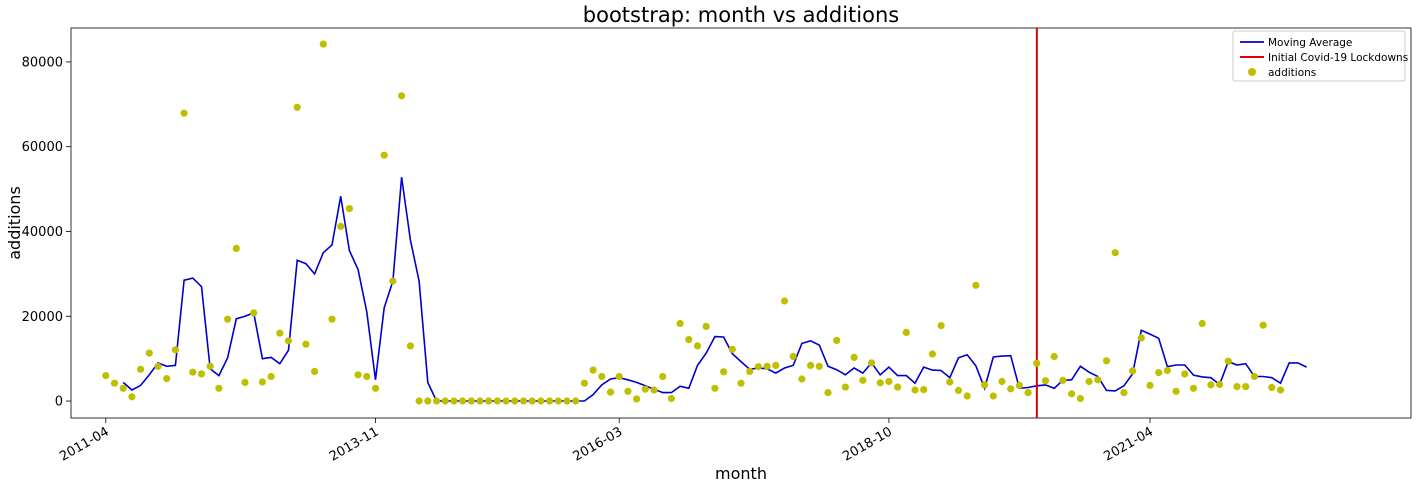 This screenshot has height=489, width=1417. I want to click on x-tick-label: 2018-10, so click(867, 444).